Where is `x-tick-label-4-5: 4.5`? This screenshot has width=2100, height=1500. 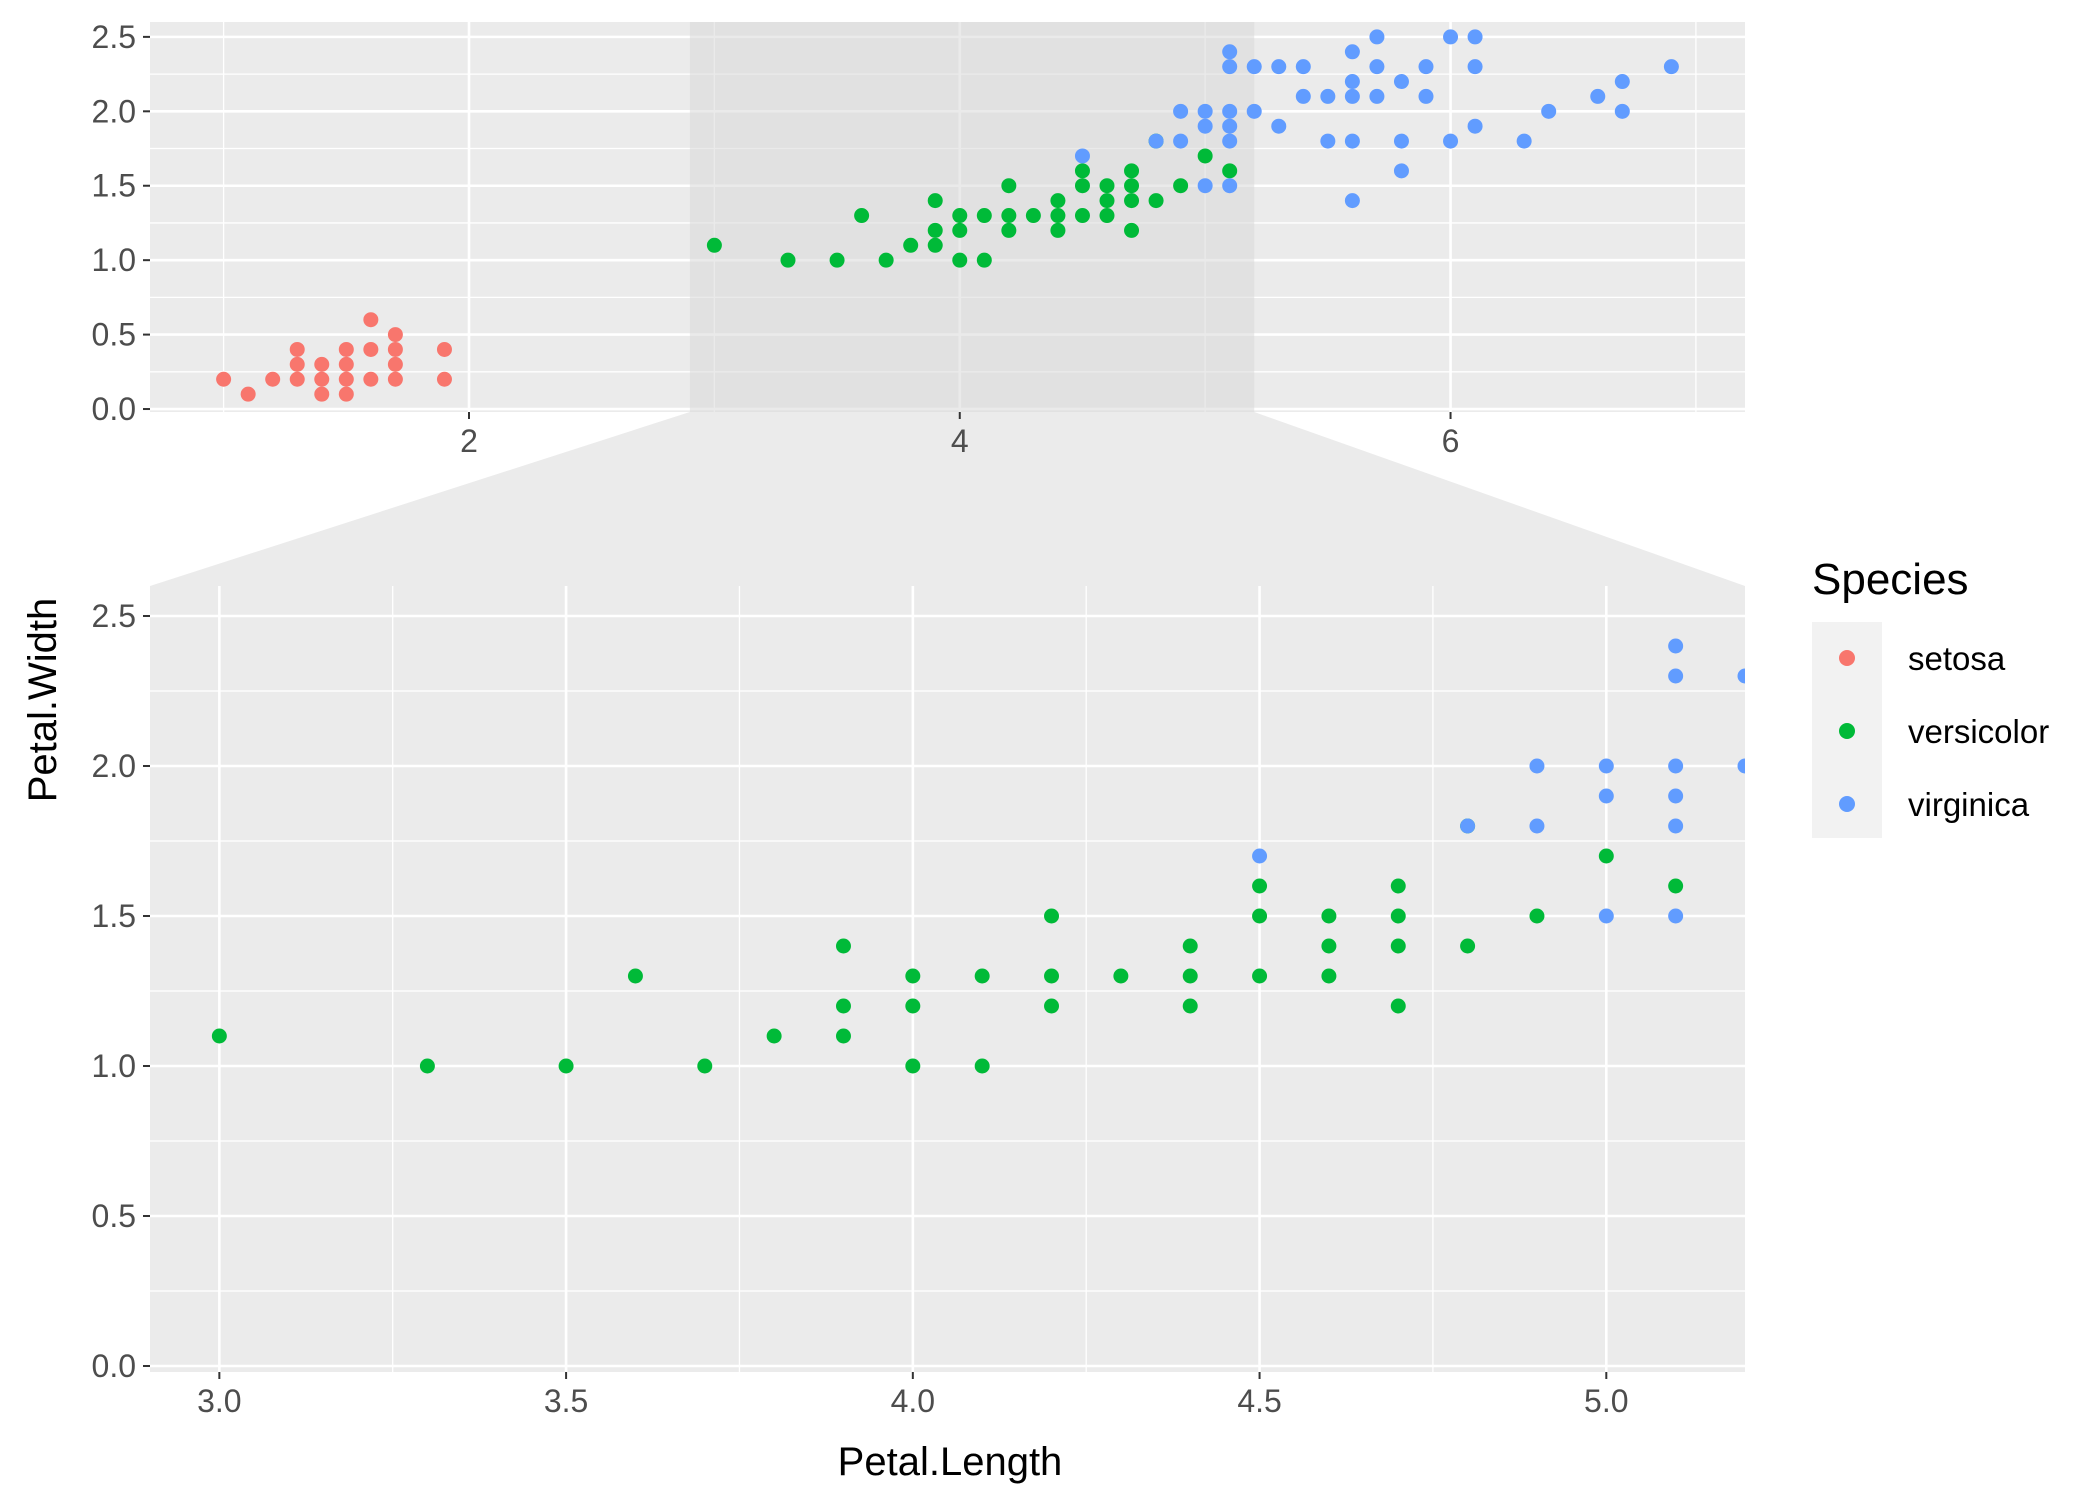
x-tick-label-4-5: 4.5 is located at coordinates (1259, 1401).